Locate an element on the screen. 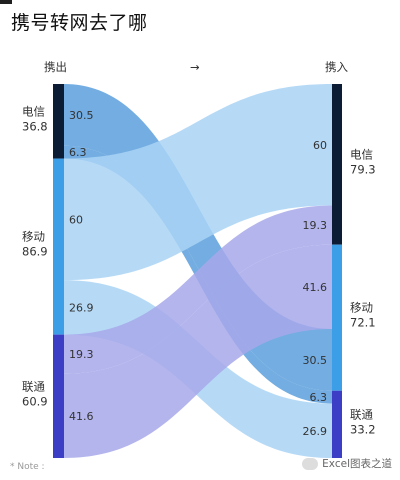 This screenshot has height=480, width=400. flow-label-right-e7a7bbe58aa8-e88194e9809a: 26.9 is located at coordinates (315, 431).